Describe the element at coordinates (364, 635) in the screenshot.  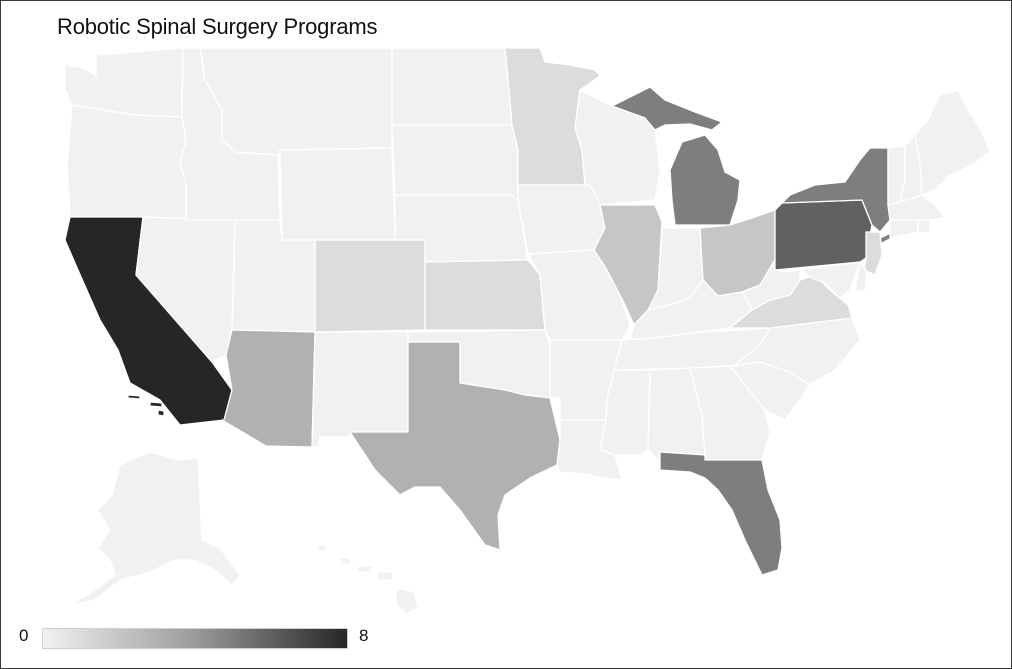
I see `legend-max-label: 8` at that location.